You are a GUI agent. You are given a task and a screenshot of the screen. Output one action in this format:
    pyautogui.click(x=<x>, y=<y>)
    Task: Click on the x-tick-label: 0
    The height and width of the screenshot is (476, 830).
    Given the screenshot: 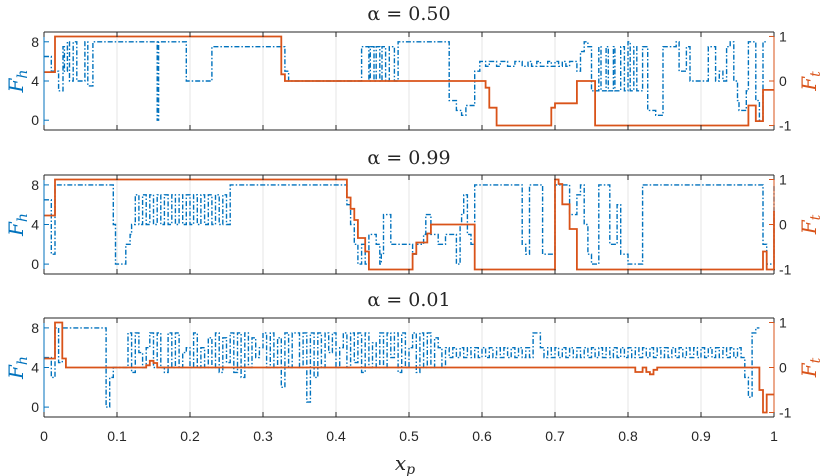 What is the action you would take?
    pyautogui.click(x=44, y=436)
    